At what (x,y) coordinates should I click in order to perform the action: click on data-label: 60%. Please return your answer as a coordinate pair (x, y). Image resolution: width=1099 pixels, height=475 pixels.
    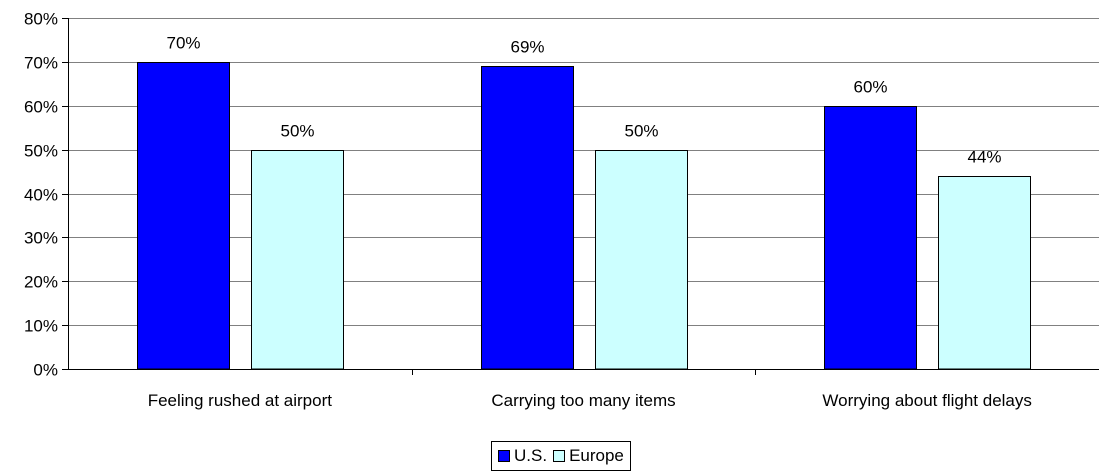
    Looking at the image, I should click on (870, 87).